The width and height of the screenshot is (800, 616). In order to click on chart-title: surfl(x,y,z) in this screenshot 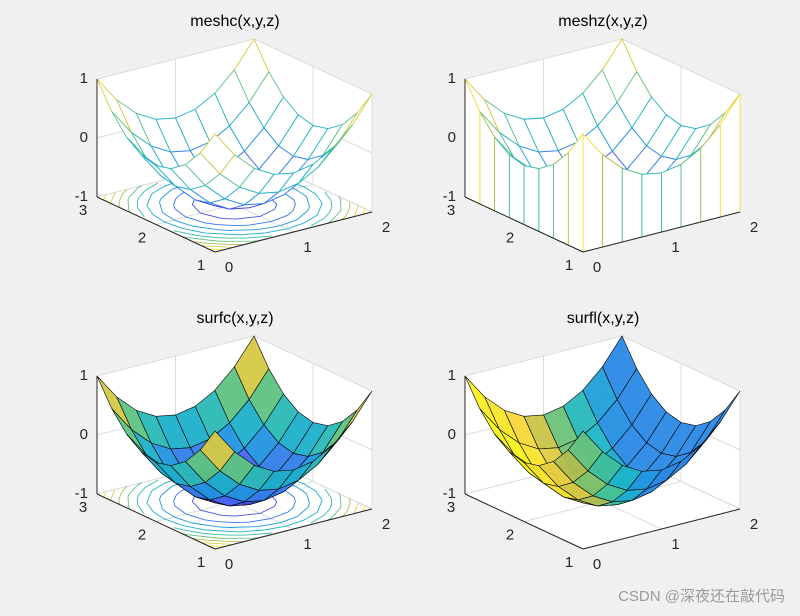, I will do `click(603, 318)`.